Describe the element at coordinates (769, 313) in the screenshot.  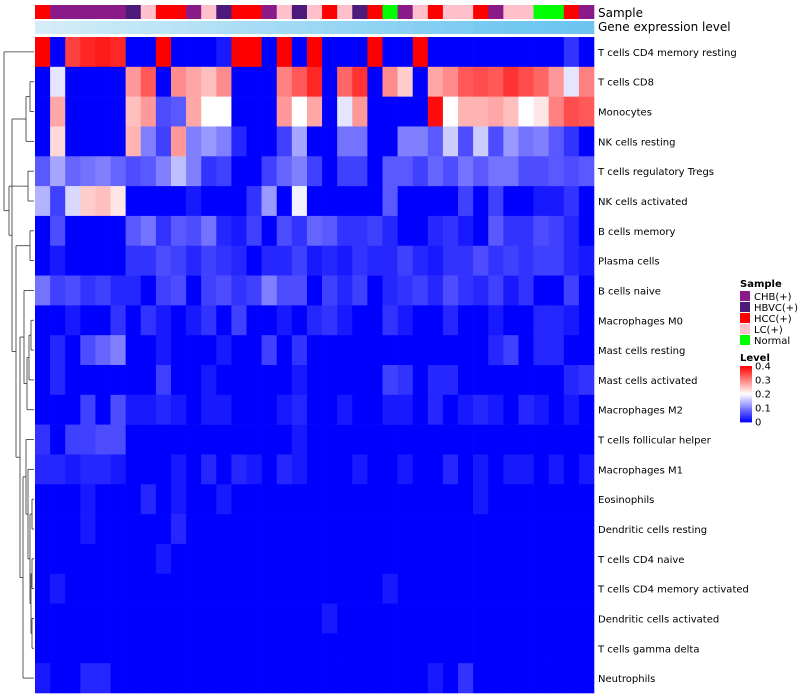
I see `sample-legend: Sample CHB(+)HBVC(+)HCC(+)LC(+)Normal` at that location.